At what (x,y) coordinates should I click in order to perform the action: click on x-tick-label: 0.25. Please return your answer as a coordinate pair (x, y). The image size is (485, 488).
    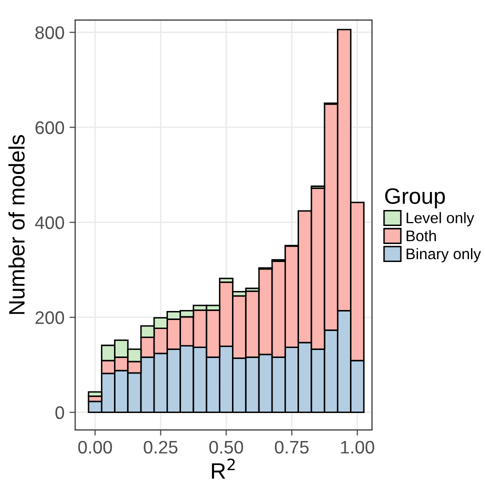
    Looking at the image, I should click on (161, 447).